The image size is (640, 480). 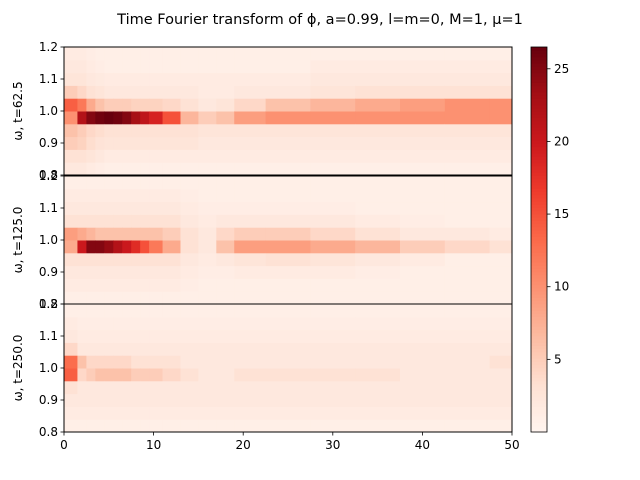 I want to click on colorbar-tick-label: 15, so click(x=561, y=214).